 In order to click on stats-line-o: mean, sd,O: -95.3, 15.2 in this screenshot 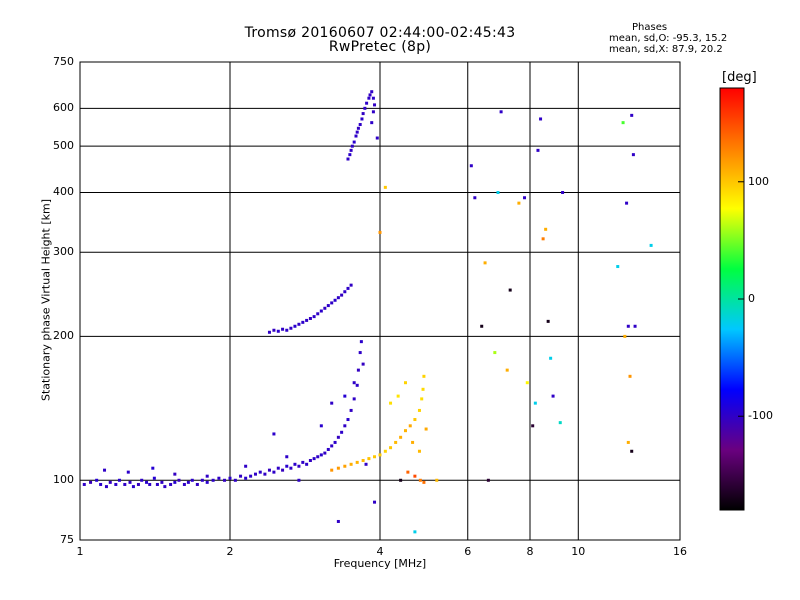, I will do `click(668, 38)`.